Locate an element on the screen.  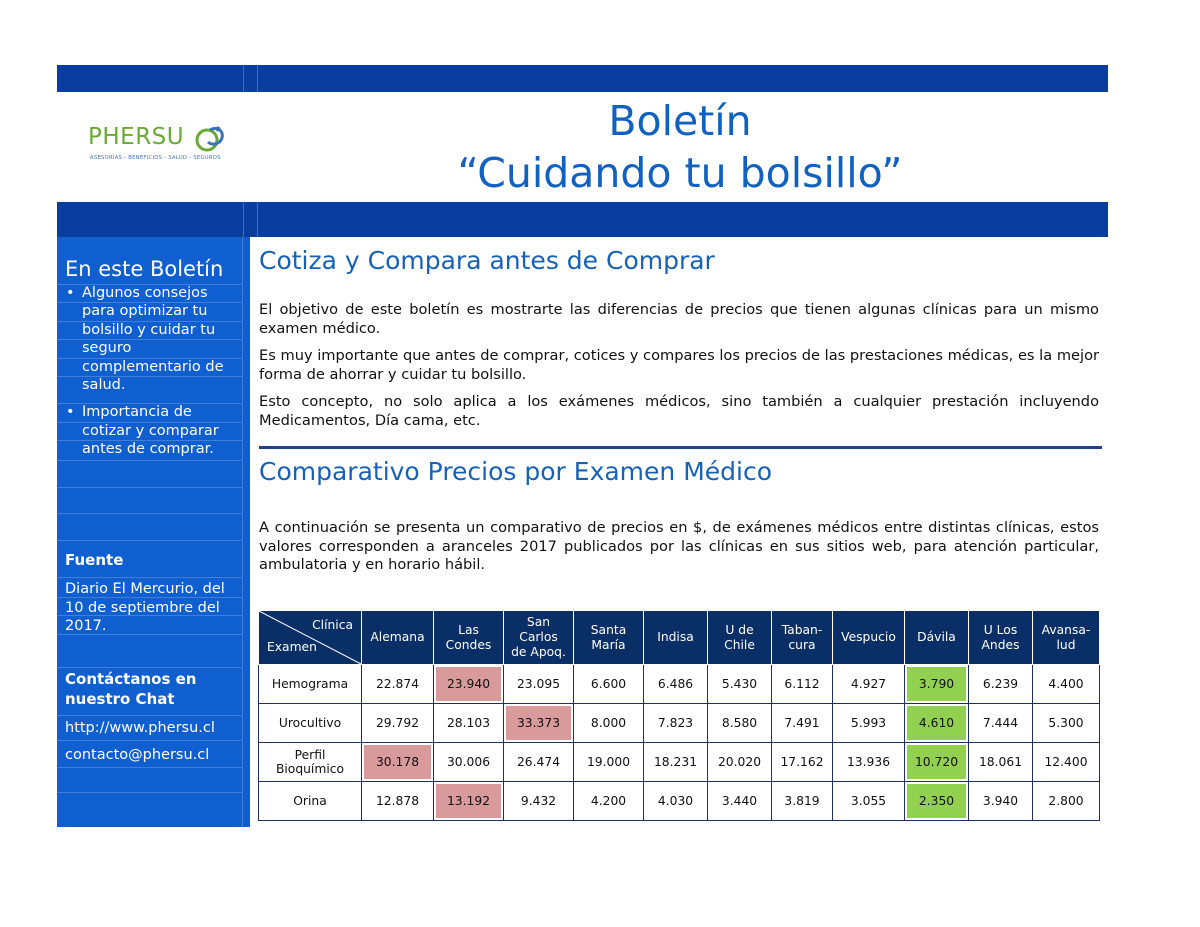
price-cell: 13.936 is located at coordinates (868, 762).